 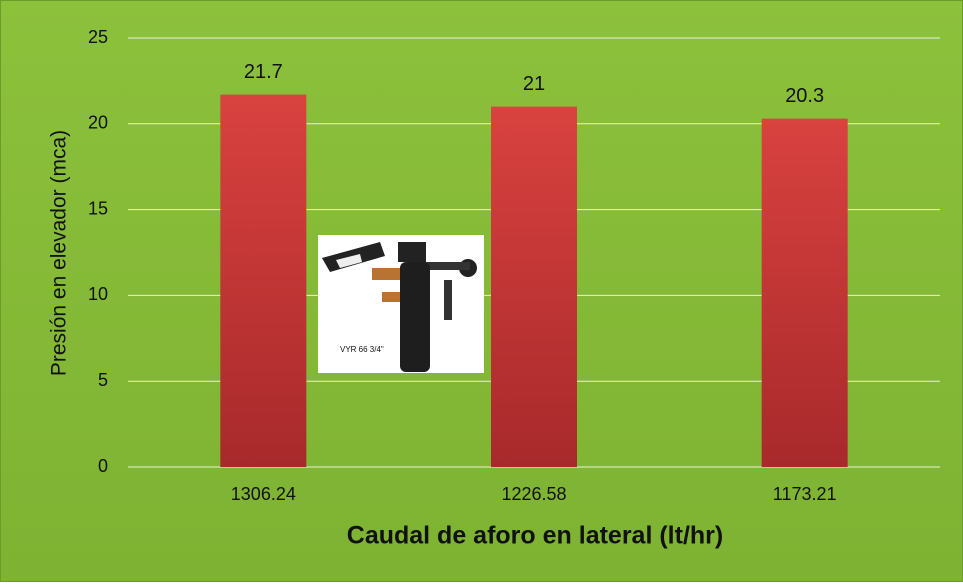 I want to click on y-tick-label: 10, so click(x=98, y=294).